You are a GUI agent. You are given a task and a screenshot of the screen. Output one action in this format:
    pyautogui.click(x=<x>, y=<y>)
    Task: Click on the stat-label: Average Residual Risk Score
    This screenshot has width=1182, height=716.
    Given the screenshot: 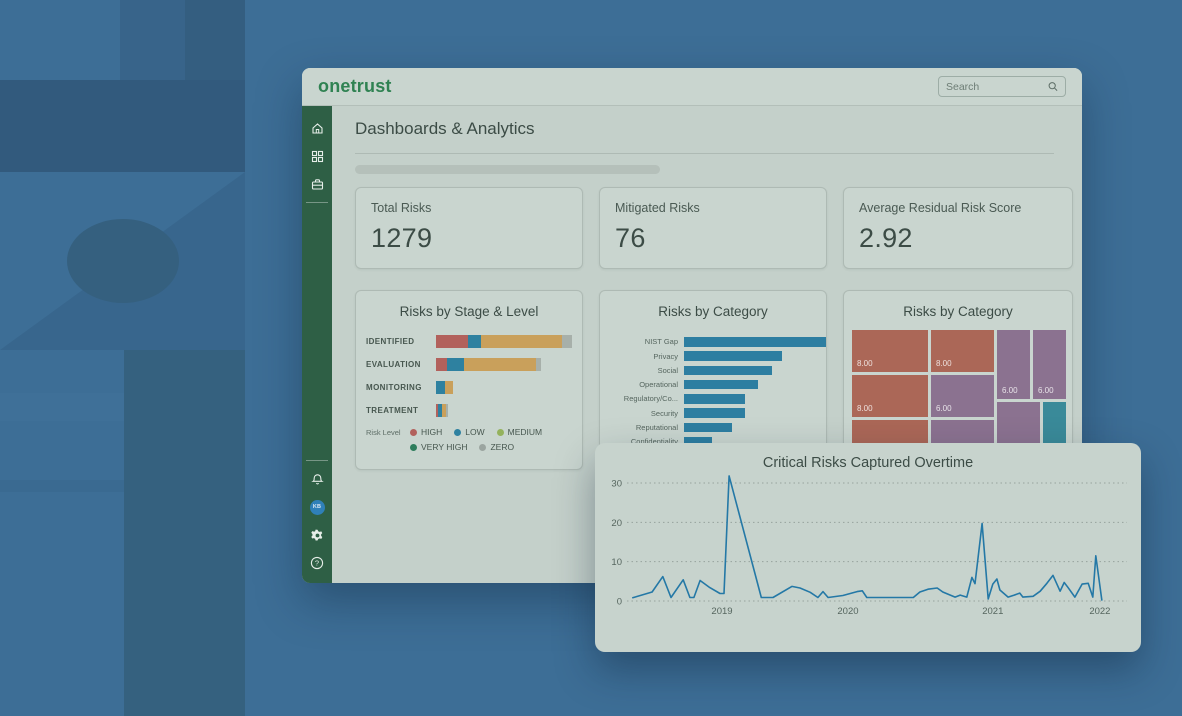 What is the action you would take?
    pyautogui.click(x=940, y=208)
    